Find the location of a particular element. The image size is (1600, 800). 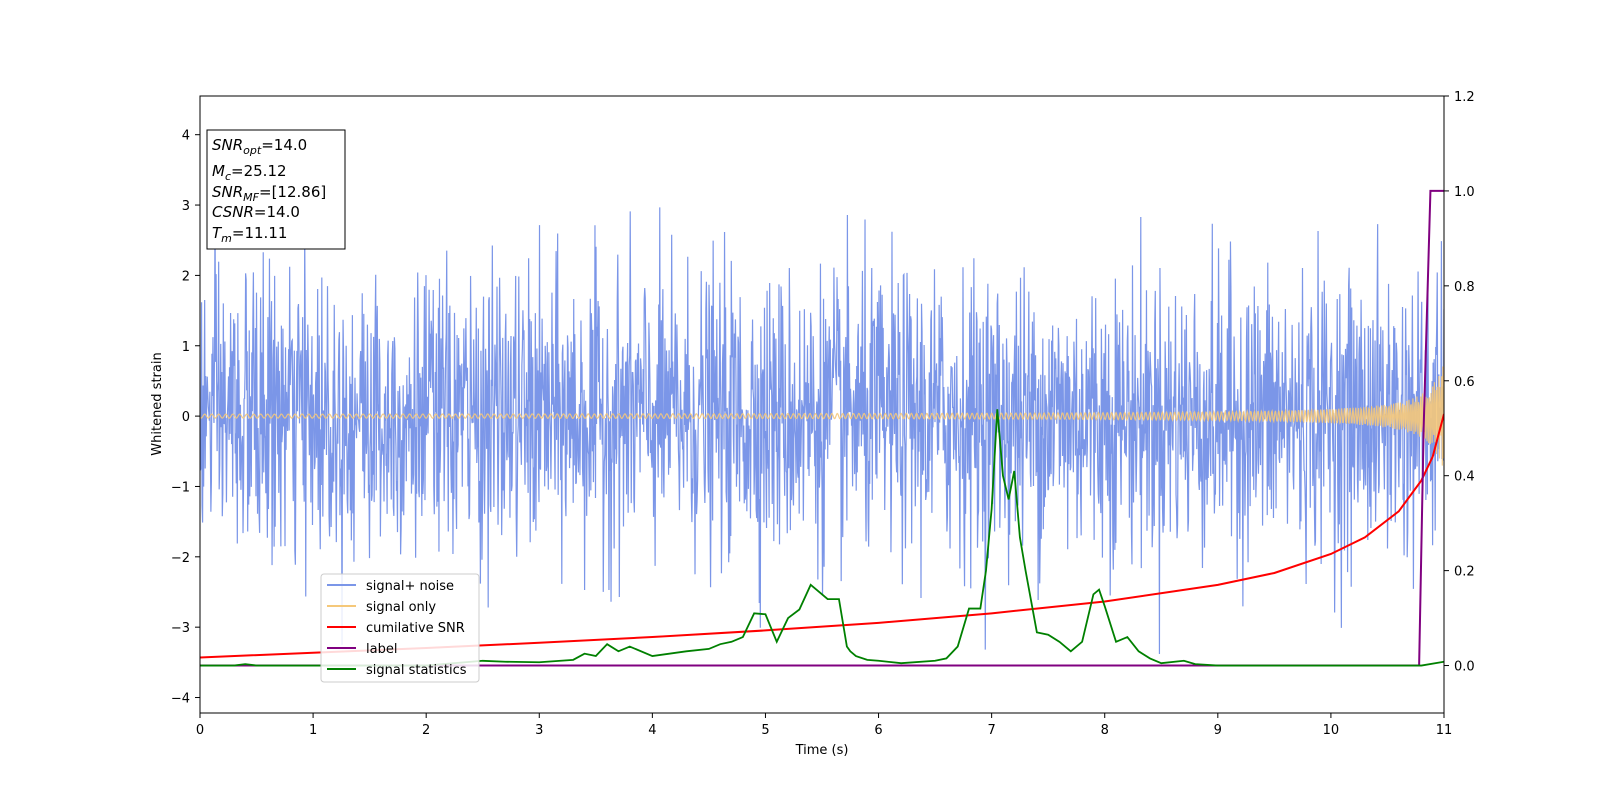

series-signal-only-line is located at coordinates (822, 416).